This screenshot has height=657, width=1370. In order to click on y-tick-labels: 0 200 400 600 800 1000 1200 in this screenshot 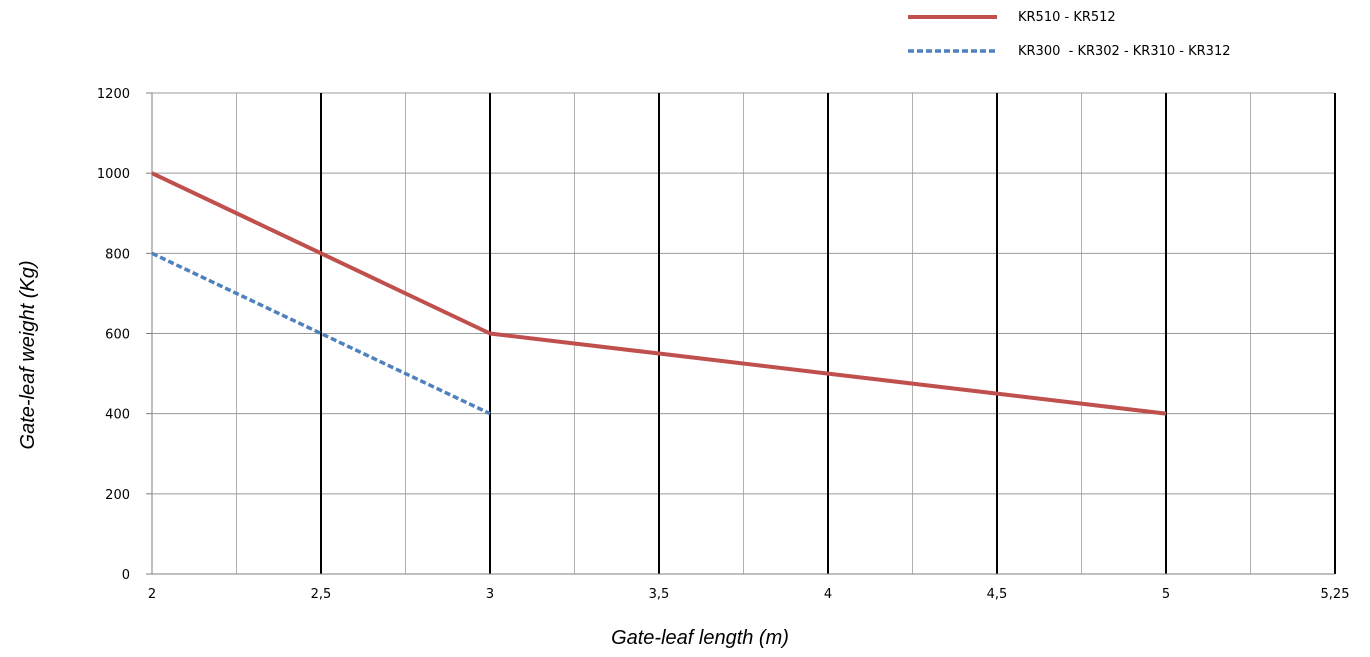, I will do `click(113, 335)`.